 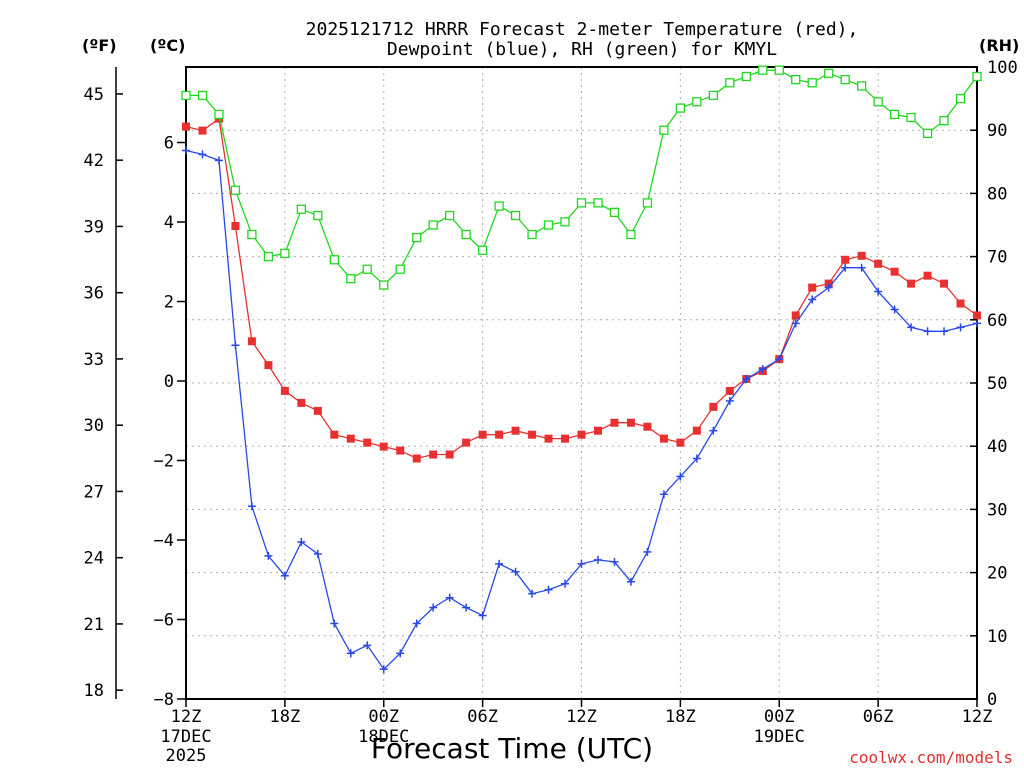 What do you see at coordinates (878, 717) in the screenshot?
I see `x-tick-label-time: 06Z` at bounding box center [878, 717].